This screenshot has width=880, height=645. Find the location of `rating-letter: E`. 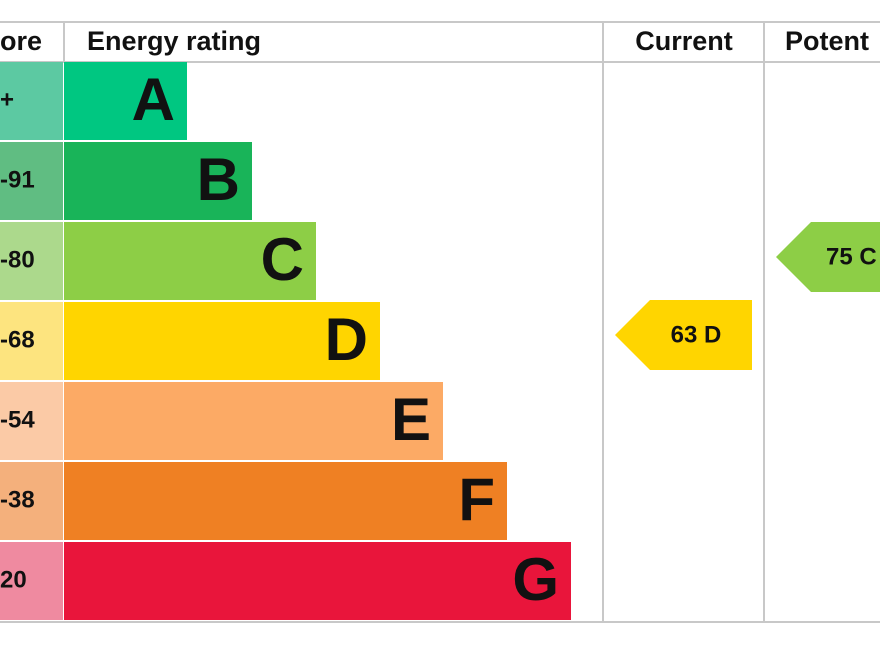

rating-letter: E is located at coordinates (411, 419).